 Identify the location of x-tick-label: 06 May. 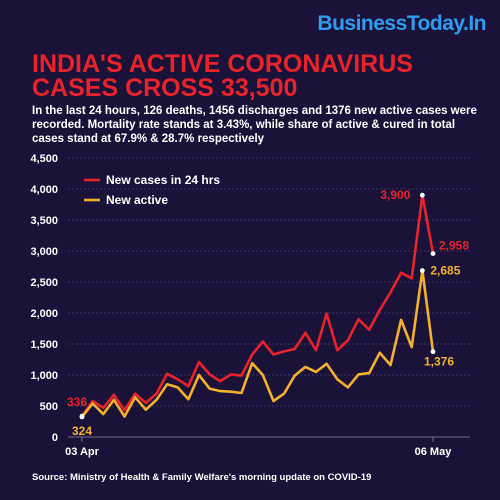
(434, 452).